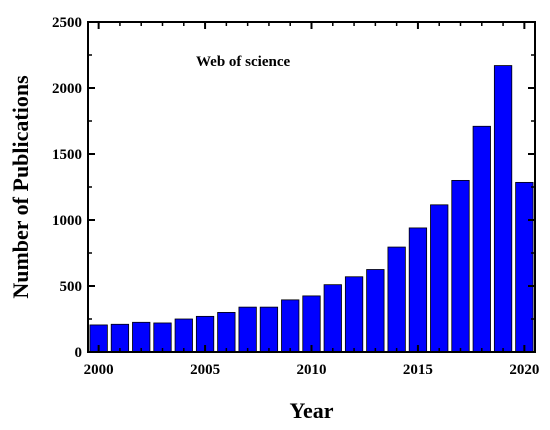  Describe the element at coordinates (311, 324) in the screenshot. I see `bar-2010` at that location.